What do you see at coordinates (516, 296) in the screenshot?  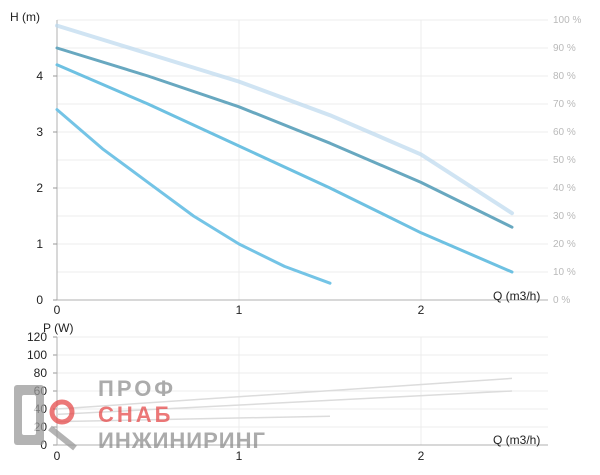 I see `head-x-axis-label: Q (m3/h)` at bounding box center [516, 296].